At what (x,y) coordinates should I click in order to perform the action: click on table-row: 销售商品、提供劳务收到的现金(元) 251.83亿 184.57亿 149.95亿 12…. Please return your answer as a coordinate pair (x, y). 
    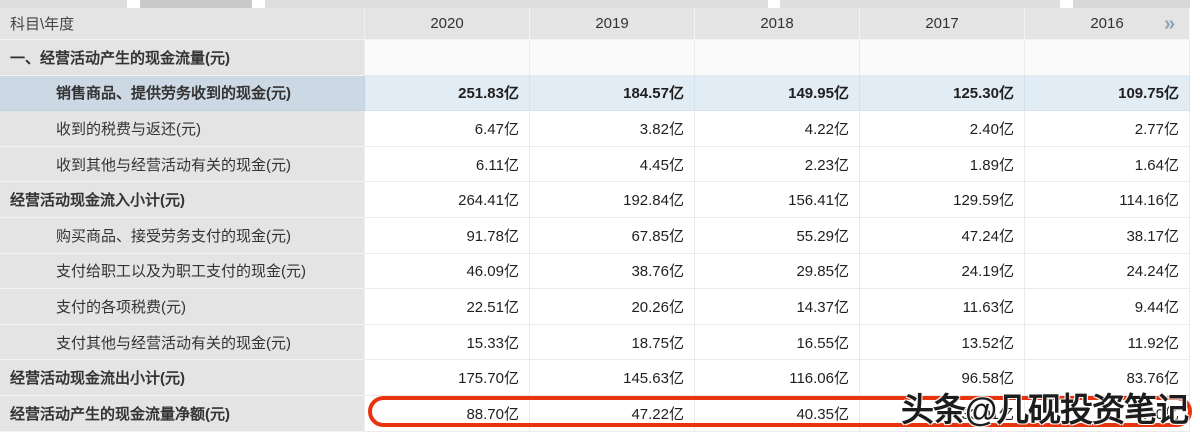
    Looking at the image, I should click on (595, 93).